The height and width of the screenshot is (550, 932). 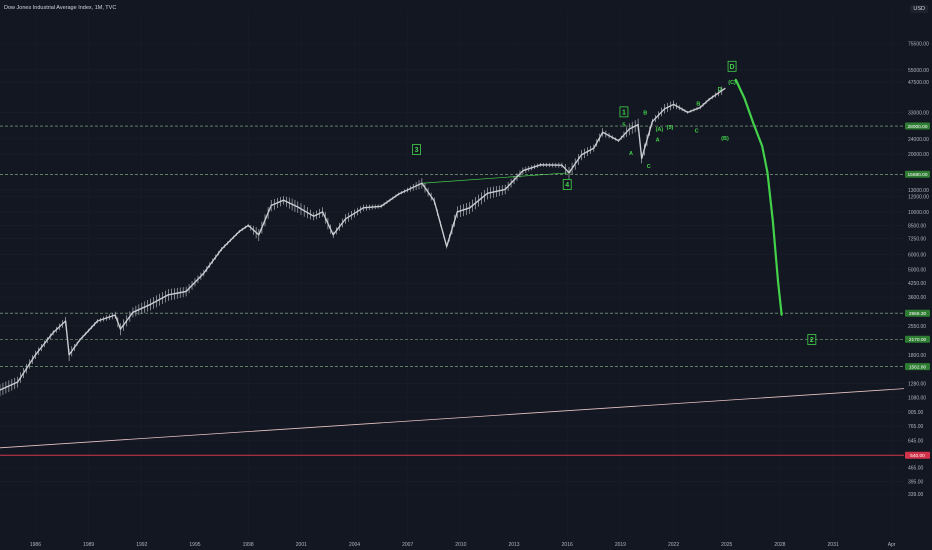 What do you see at coordinates (301, 545) in the screenshot?
I see `x-tick-label: 2001` at bounding box center [301, 545].